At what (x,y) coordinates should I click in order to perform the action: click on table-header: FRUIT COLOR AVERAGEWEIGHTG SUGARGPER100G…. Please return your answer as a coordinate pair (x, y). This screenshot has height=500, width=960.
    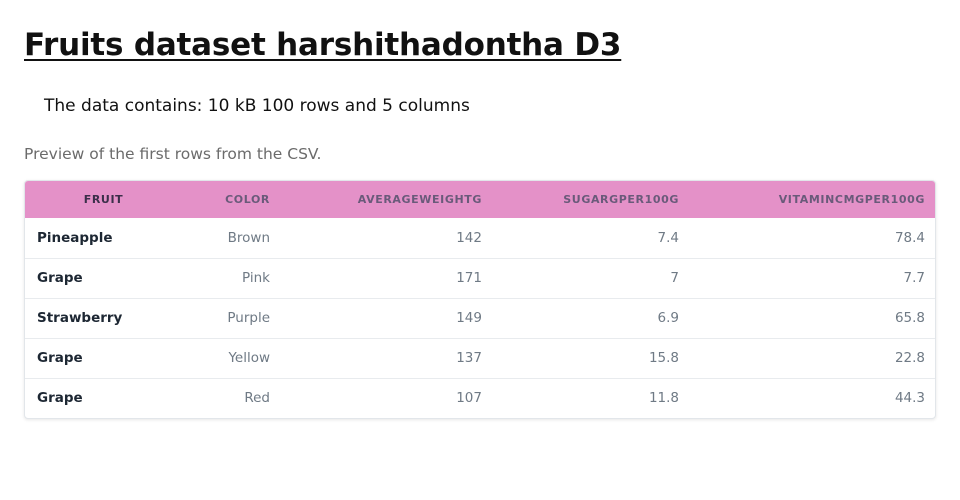
    Looking at the image, I should click on (480, 199).